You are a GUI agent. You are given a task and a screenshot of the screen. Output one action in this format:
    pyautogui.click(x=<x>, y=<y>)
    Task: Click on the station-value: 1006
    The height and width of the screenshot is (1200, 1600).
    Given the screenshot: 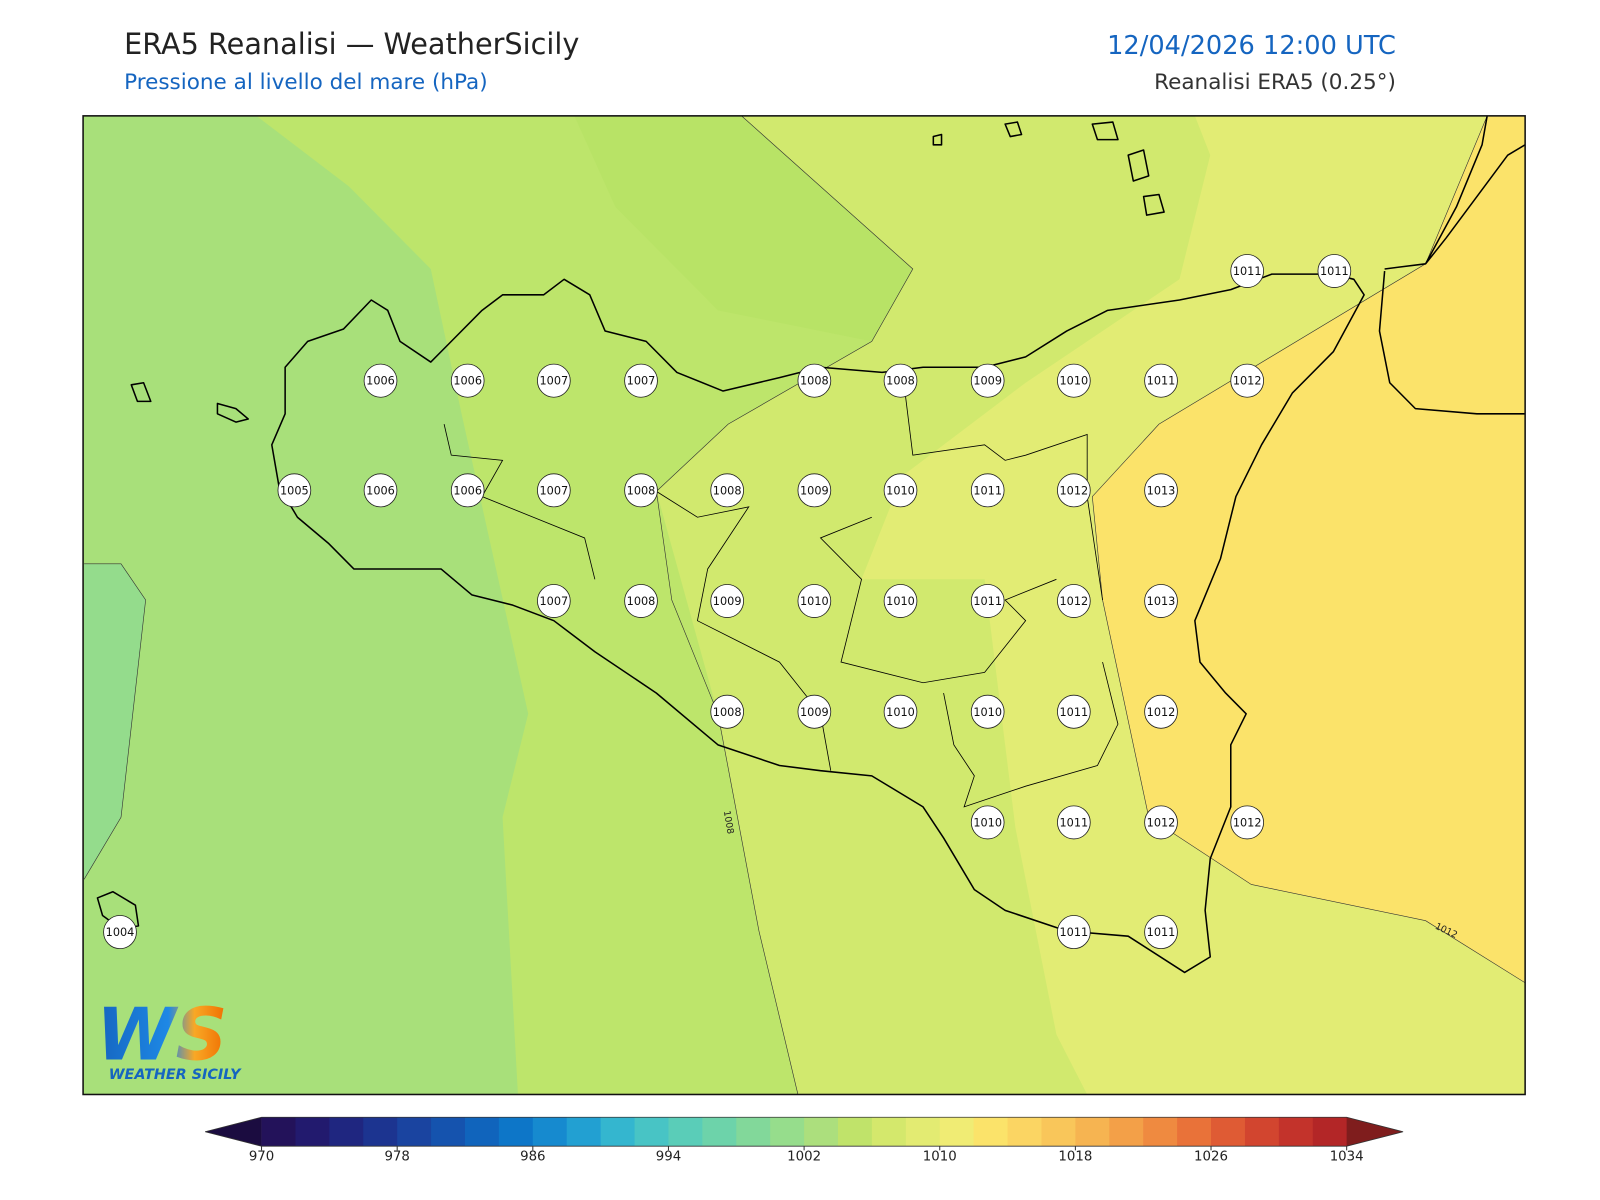 What is the action you would take?
    pyautogui.click(x=380, y=381)
    